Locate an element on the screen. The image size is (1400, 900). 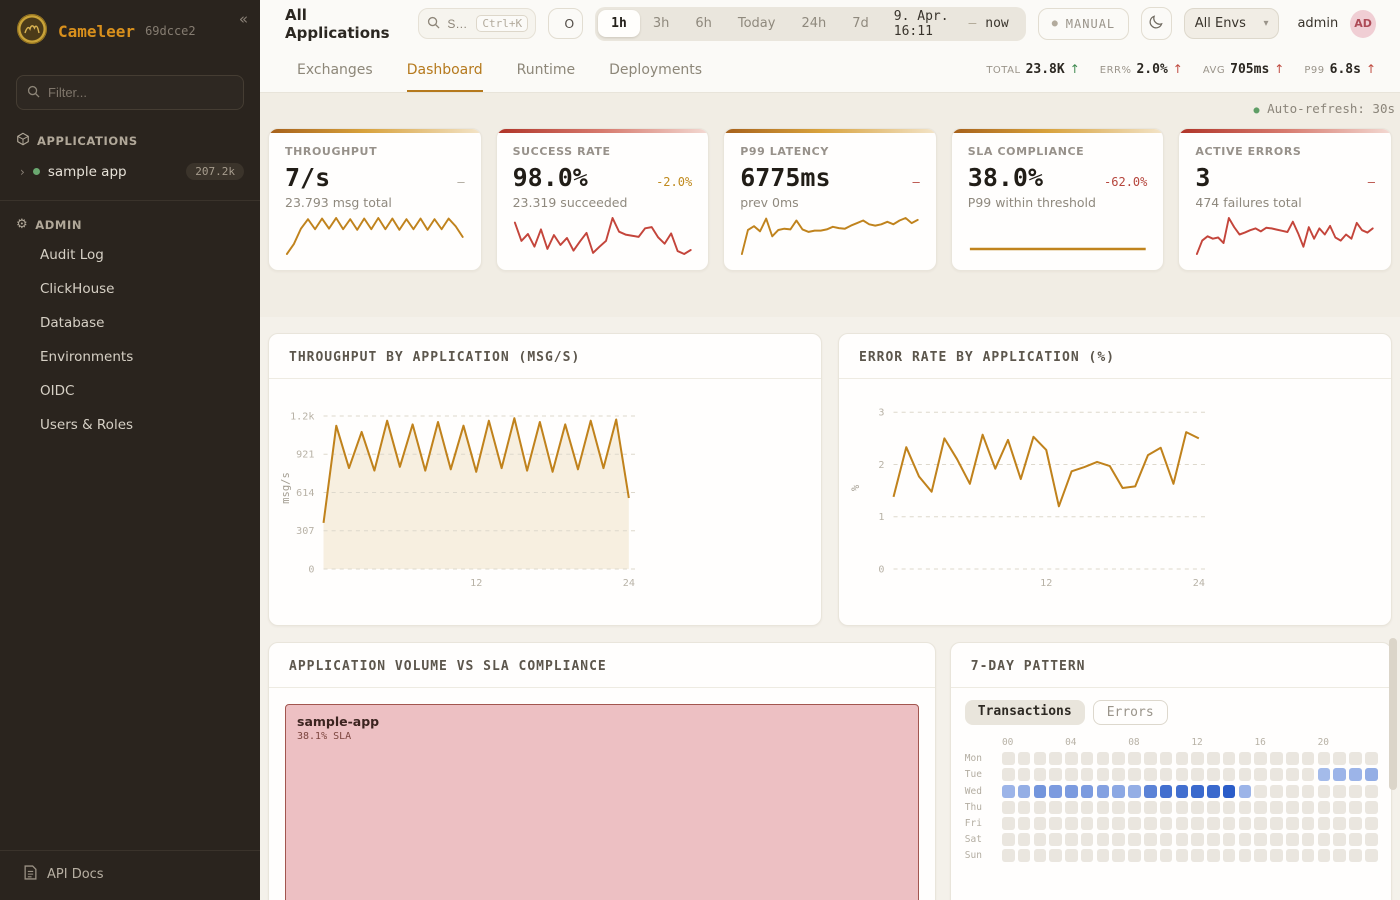
search-input is located at coordinates (458, 23).